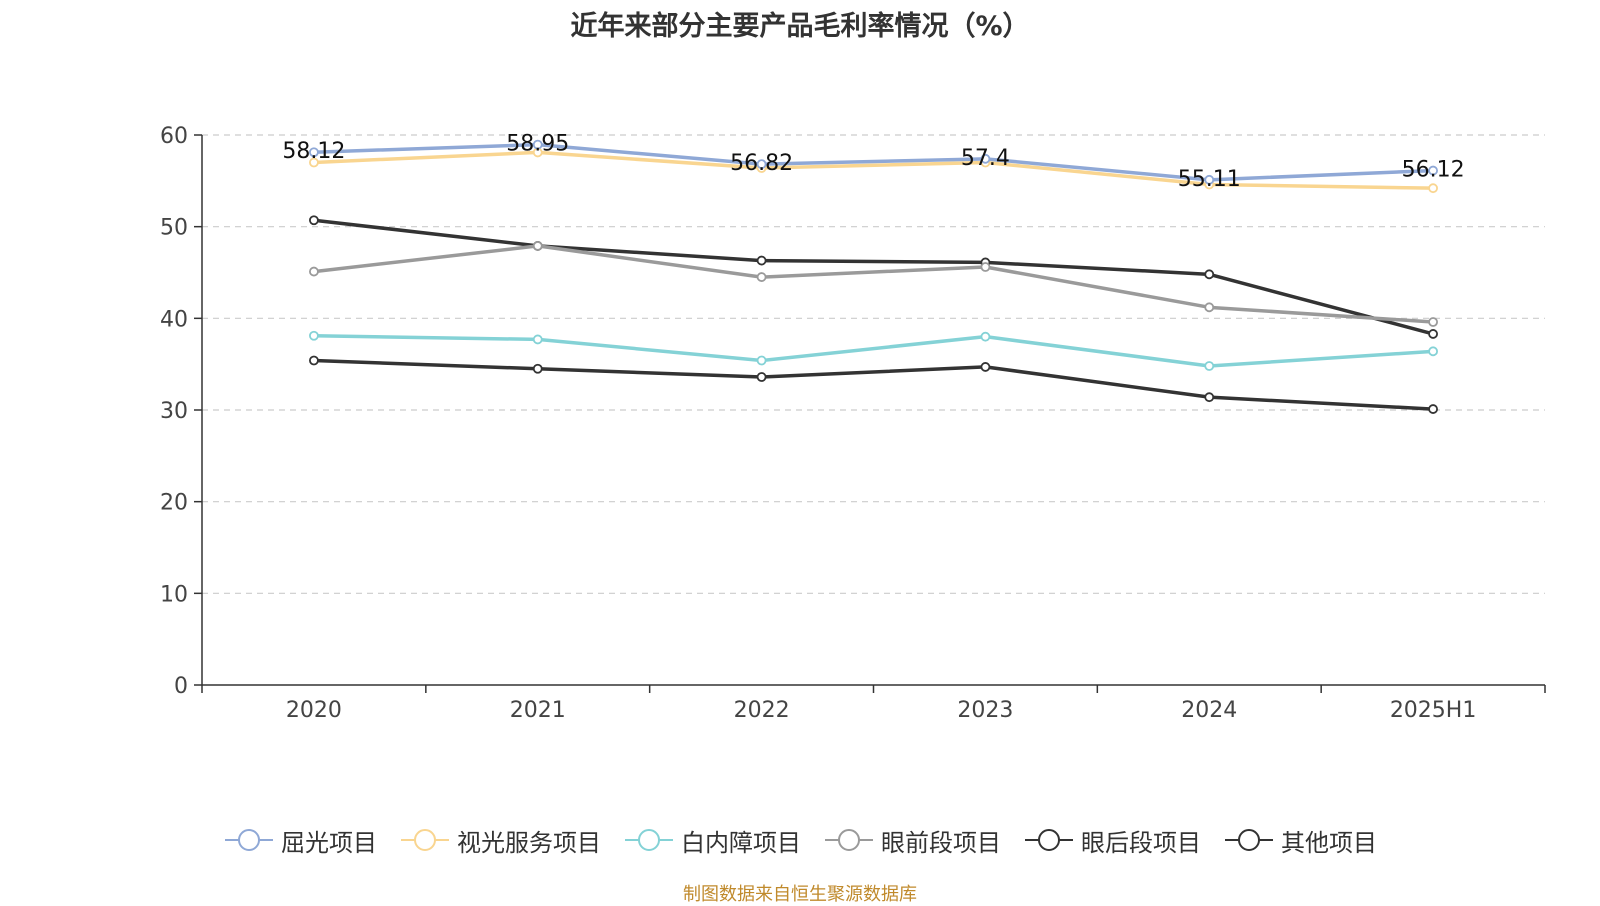 This screenshot has width=1600, height=906. I want to click on legend-item: 其他项目, so click(1300, 840).